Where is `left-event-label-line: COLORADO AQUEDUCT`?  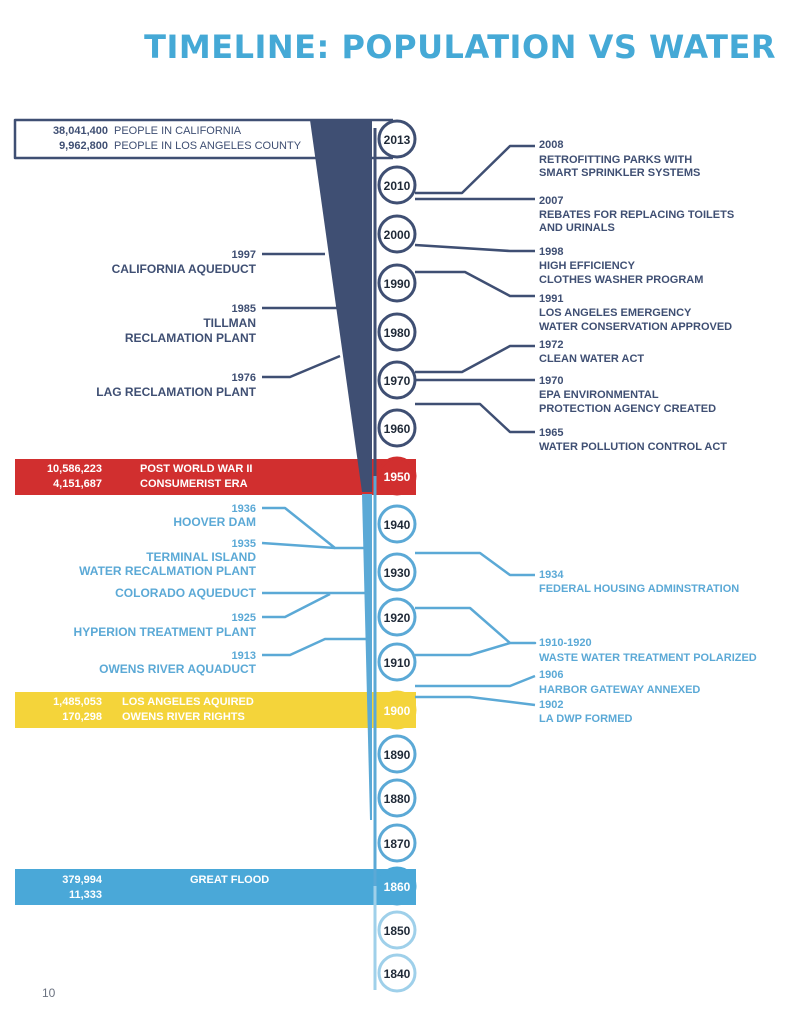
left-event-label-line: COLORADO AQUEDUCT is located at coordinates (186, 593).